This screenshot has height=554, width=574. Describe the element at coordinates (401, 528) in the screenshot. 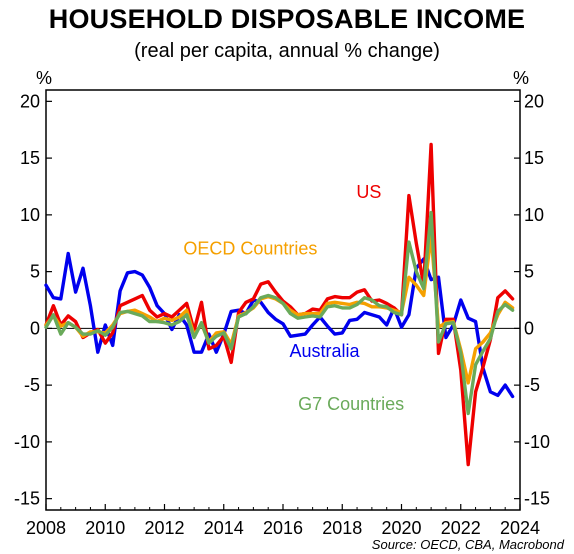

I see `x-tick-label: 2020` at that location.